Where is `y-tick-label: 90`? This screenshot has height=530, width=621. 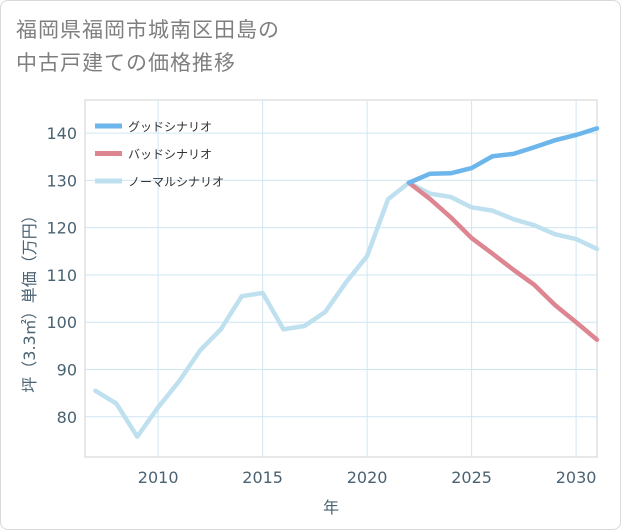
y-tick-label: 90 is located at coordinates (67, 370).